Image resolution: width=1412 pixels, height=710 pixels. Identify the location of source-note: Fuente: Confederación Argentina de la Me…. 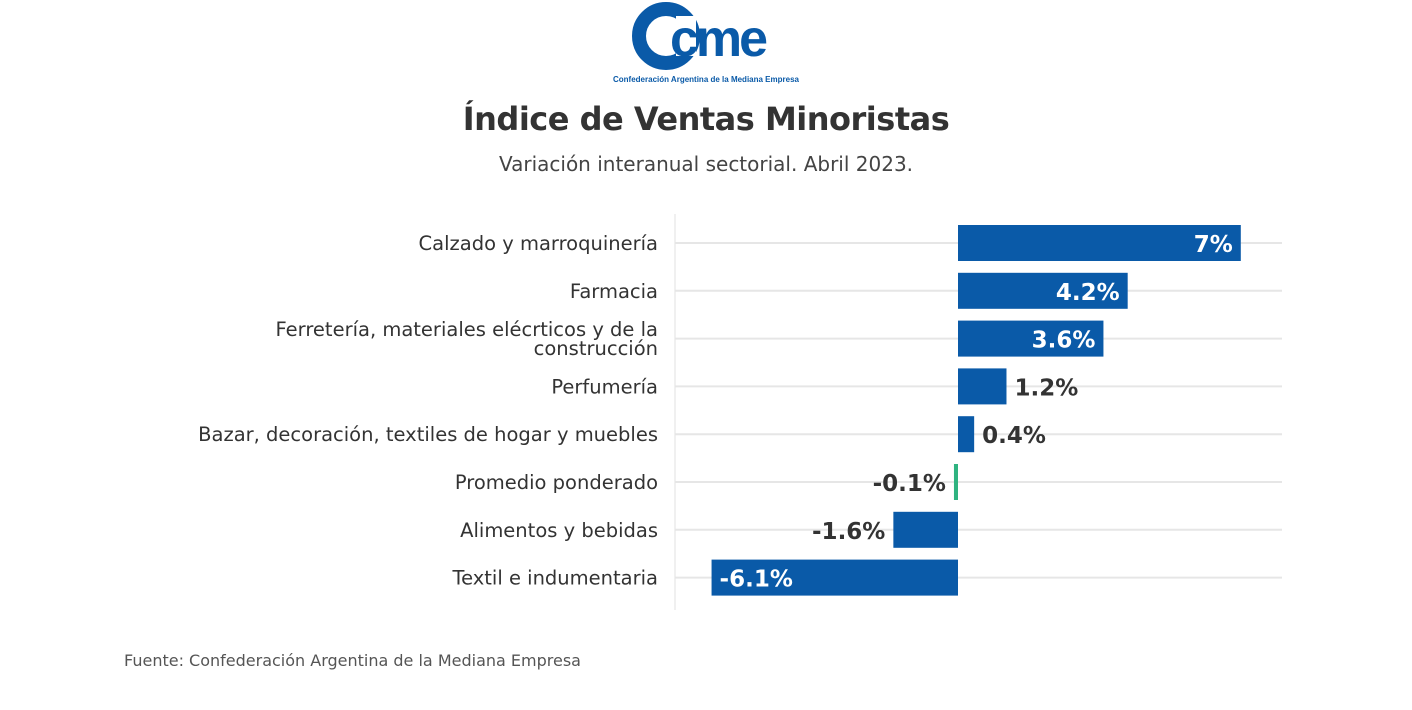
(352, 660).